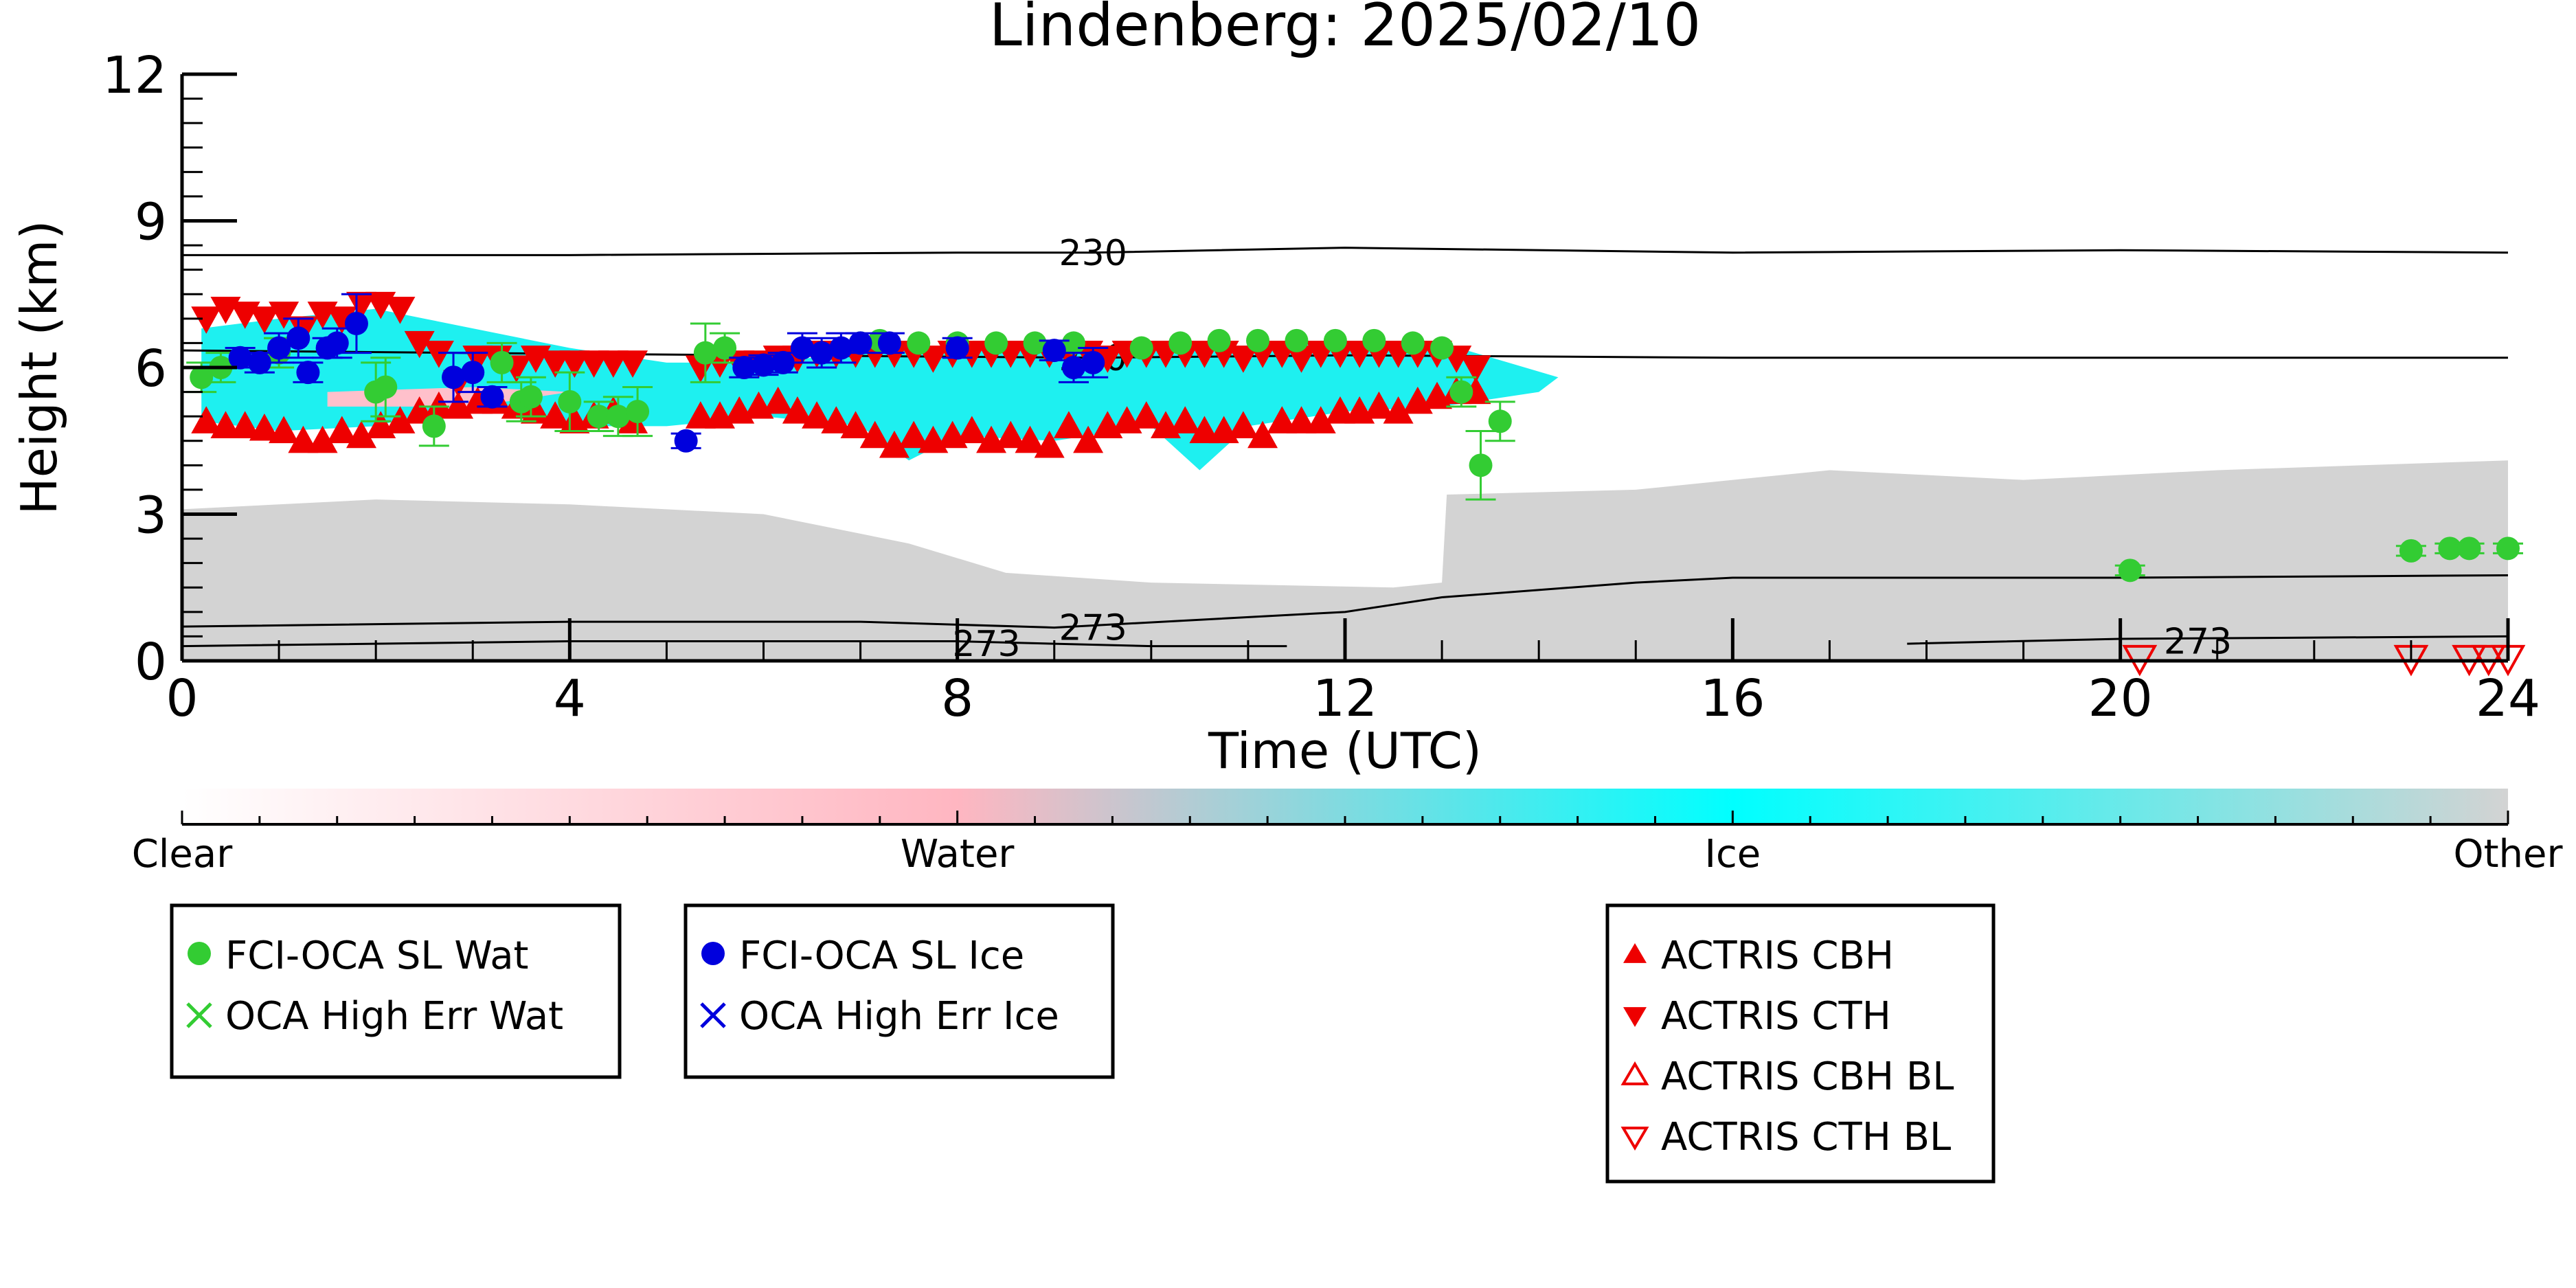 The height and width of the screenshot is (1288, 2576). What do you see at coordinates (1345, 751) in the screenshot?
I see `x-axis-label: Time (UTC)` at bounding box center [1345, 751].